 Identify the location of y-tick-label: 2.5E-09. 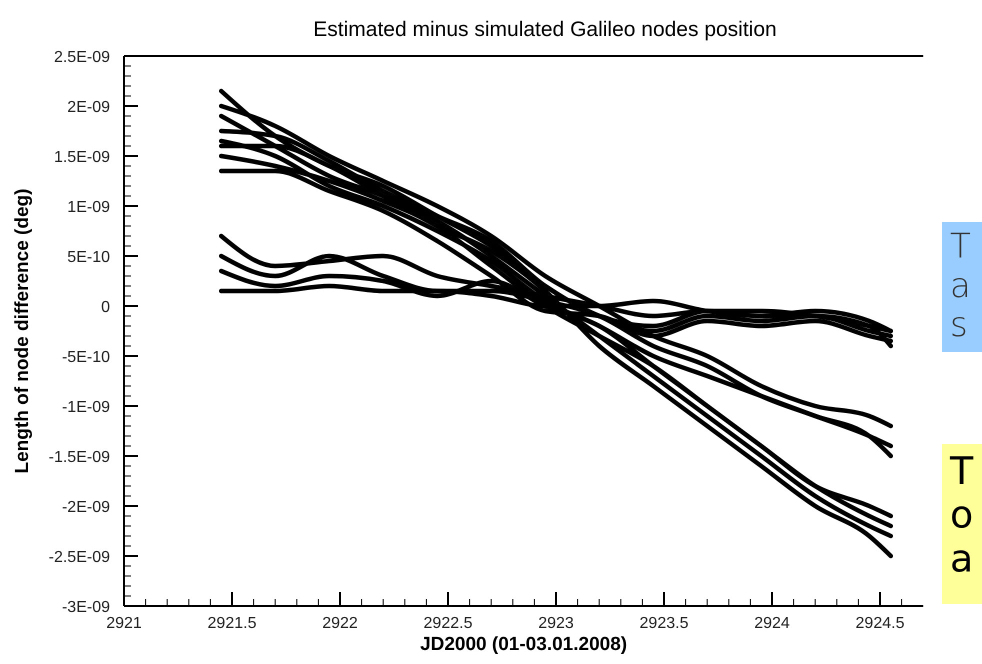
(82, 57).